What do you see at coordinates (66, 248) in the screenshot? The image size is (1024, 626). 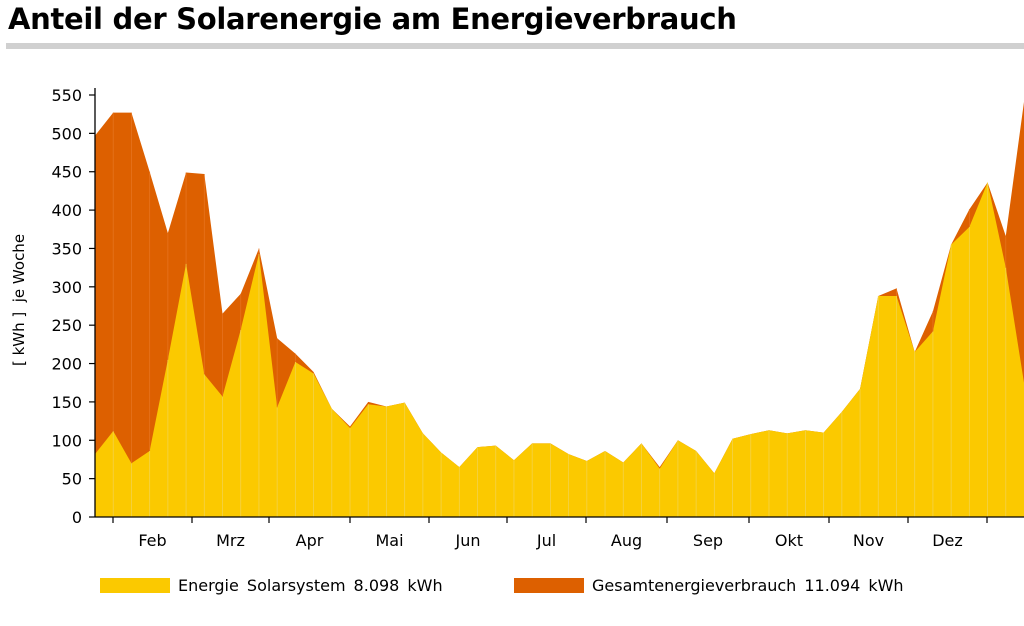 I see `y-tick-label: 350` at bounding box center [66, 248].